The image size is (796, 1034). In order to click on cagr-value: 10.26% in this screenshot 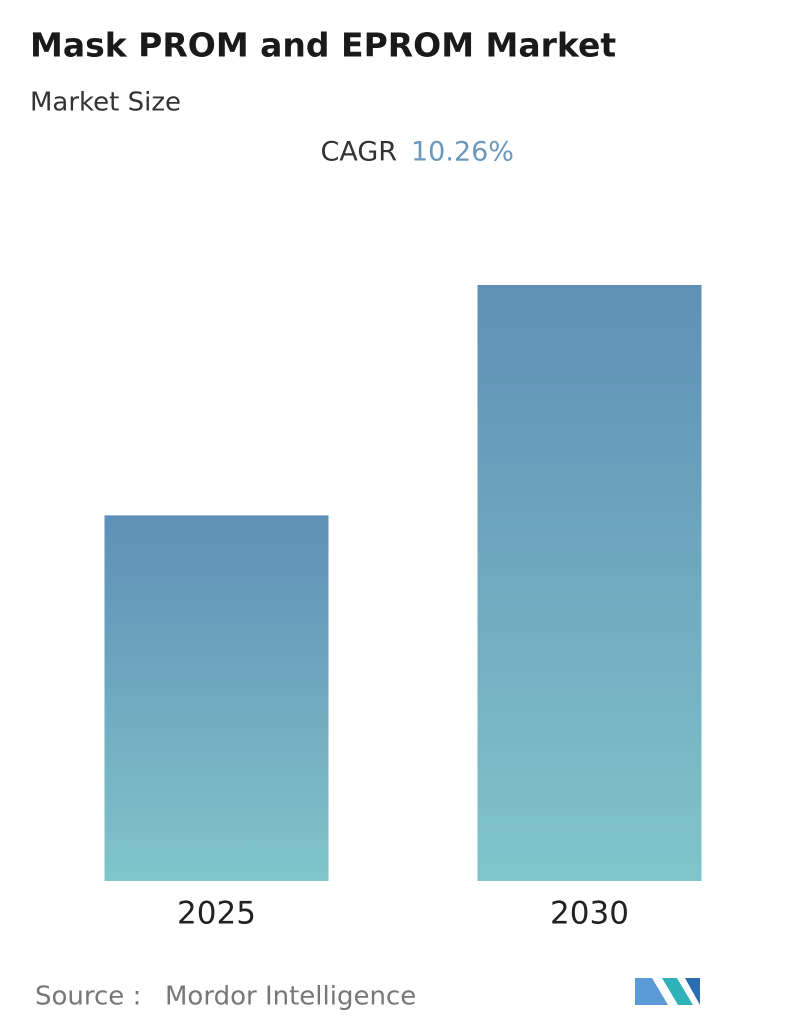, I will do `click(462, 152)`.